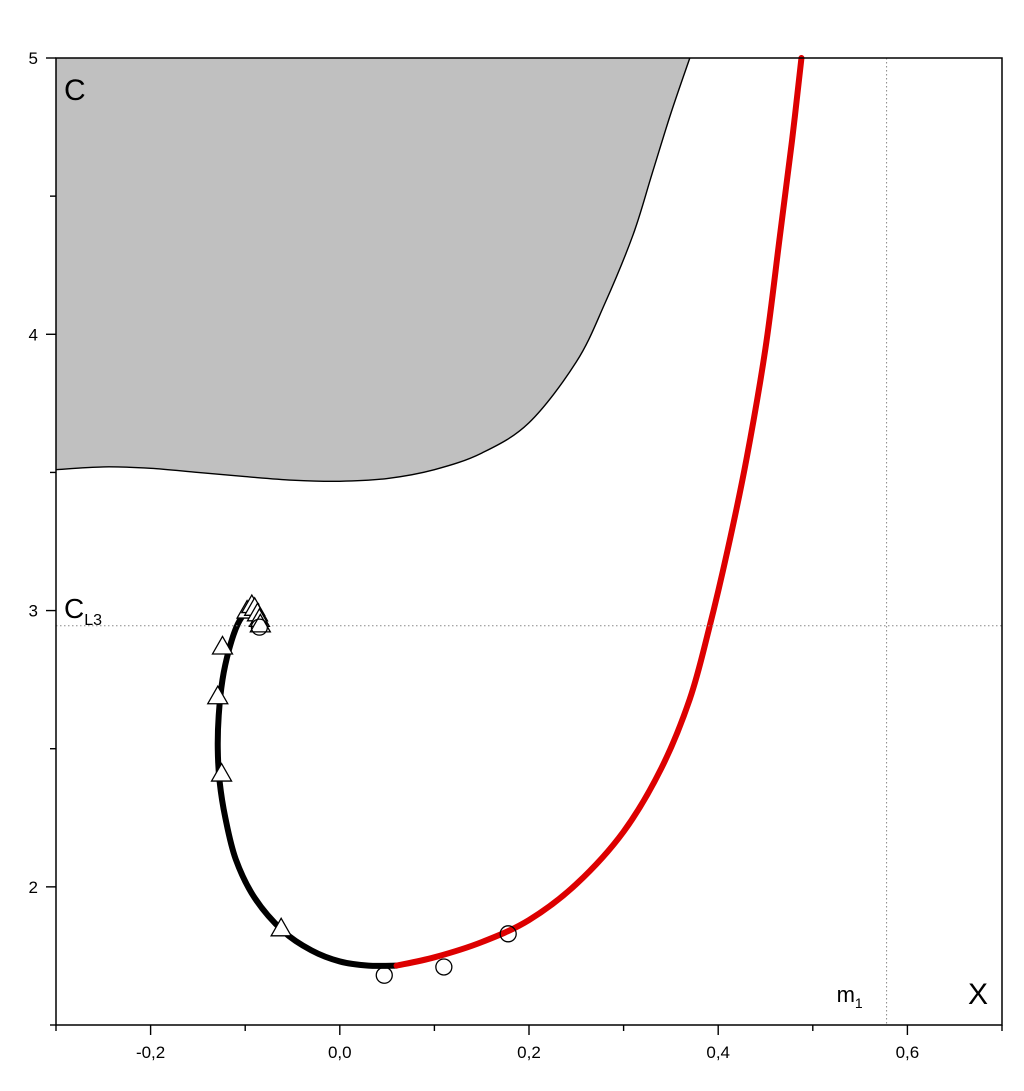 This screenshot has width=1024, height=1091. What do you see at coordinates (908, 1052) in the screenshot?
I see `x-tick-label: 0,6` at bounding box center [908, 1052].